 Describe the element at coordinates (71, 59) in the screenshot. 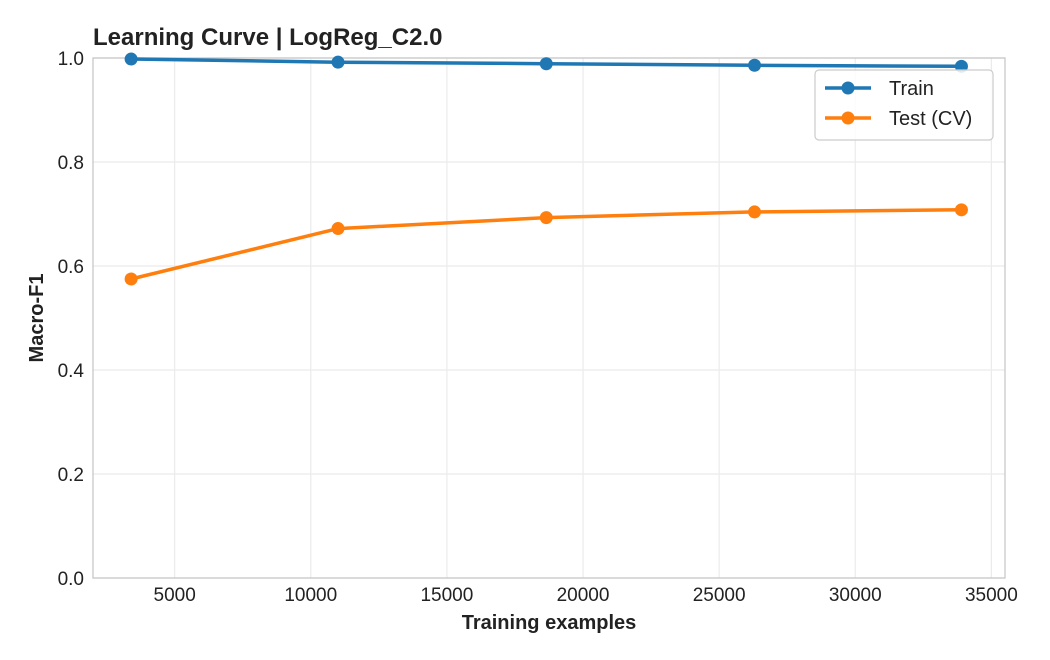

I see `y-tick-label: 1.0` at that location.